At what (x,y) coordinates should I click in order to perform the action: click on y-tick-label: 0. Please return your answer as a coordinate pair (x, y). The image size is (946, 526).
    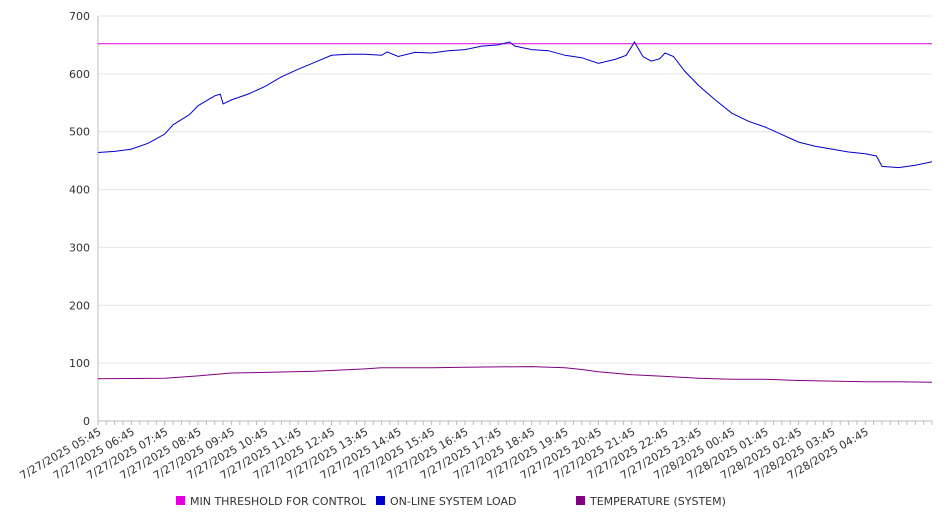
    Looking at the image, I should click on (86, 421).